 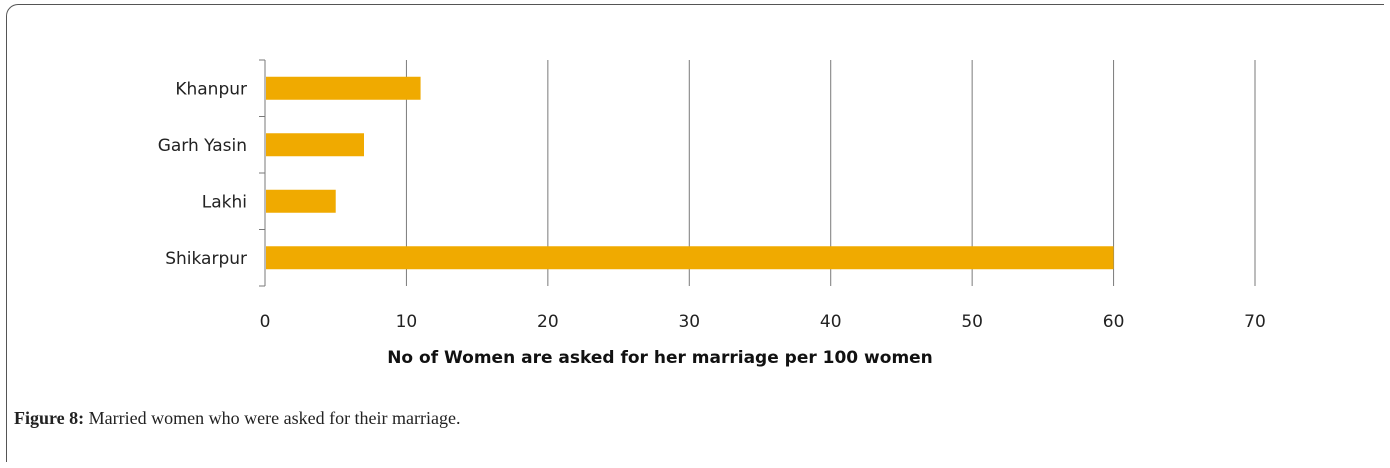 What do you see at coordinates (49, 418) in the screenshot?
I see `figure-label: Figure 8:` at bounding box center [49, 418].